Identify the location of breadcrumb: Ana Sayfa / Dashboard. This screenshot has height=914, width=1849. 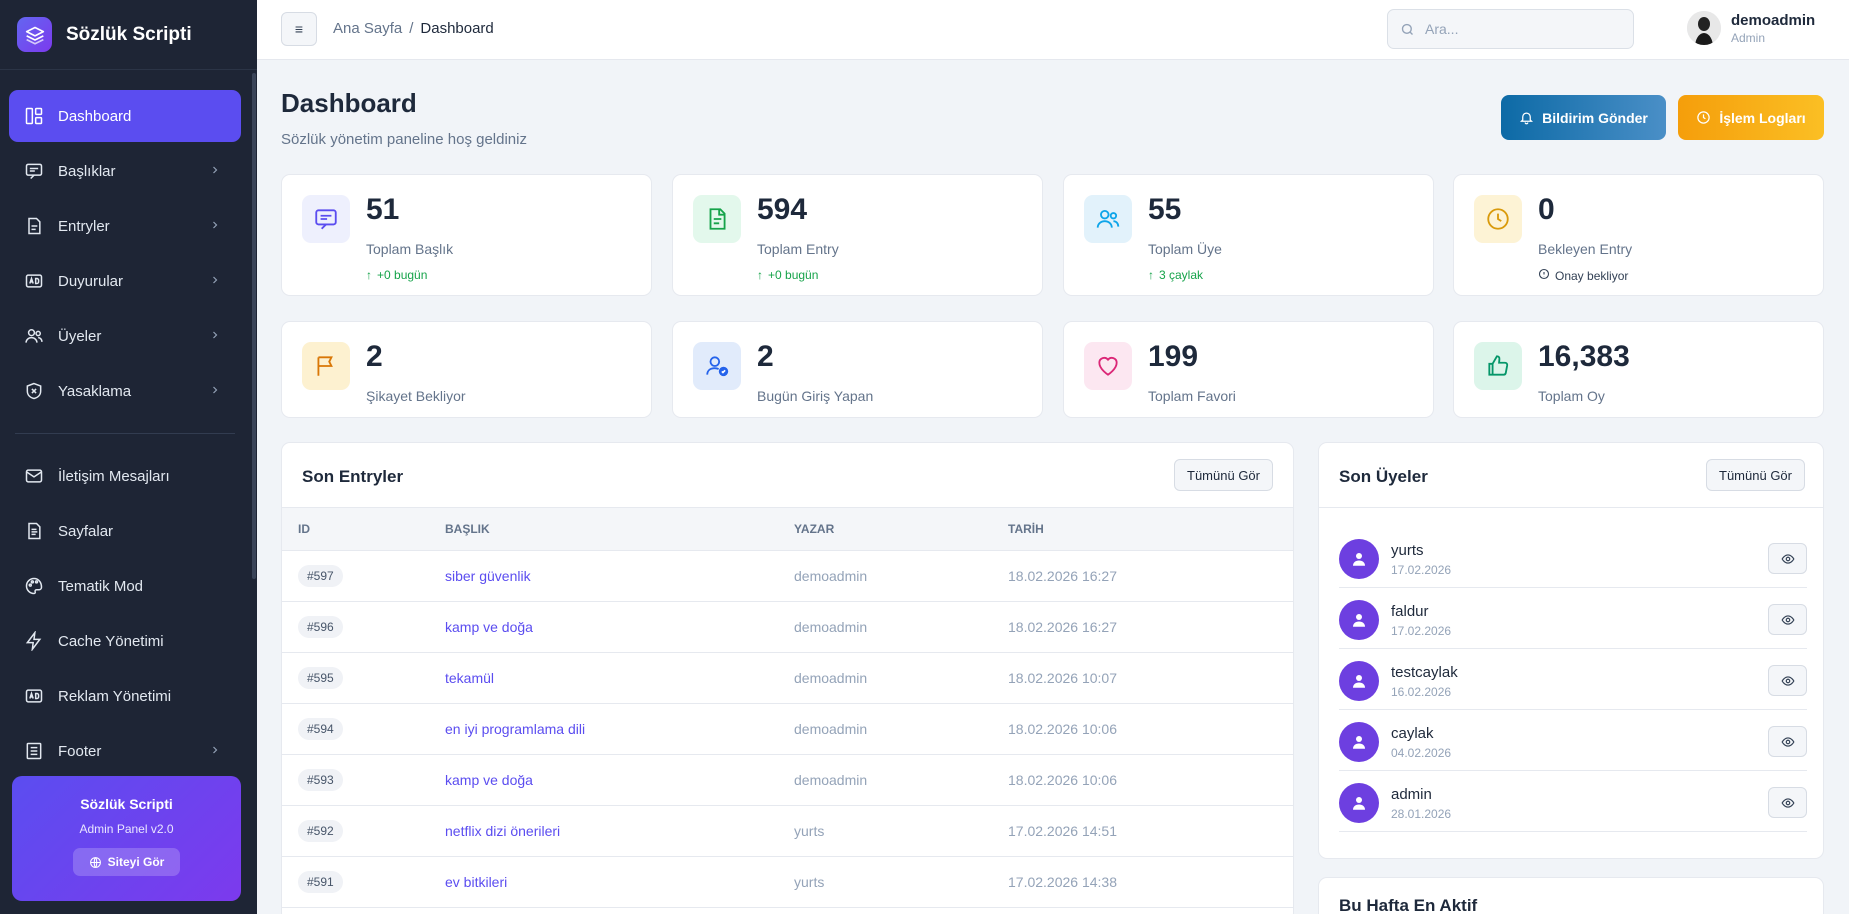
(413, 28).